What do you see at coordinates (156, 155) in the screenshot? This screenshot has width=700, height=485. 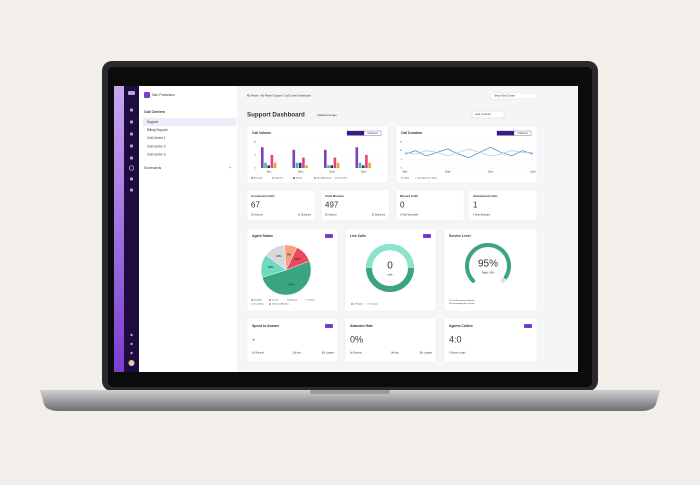 I see `nav-item: Call Center 3` at bounding box center [156, 155].